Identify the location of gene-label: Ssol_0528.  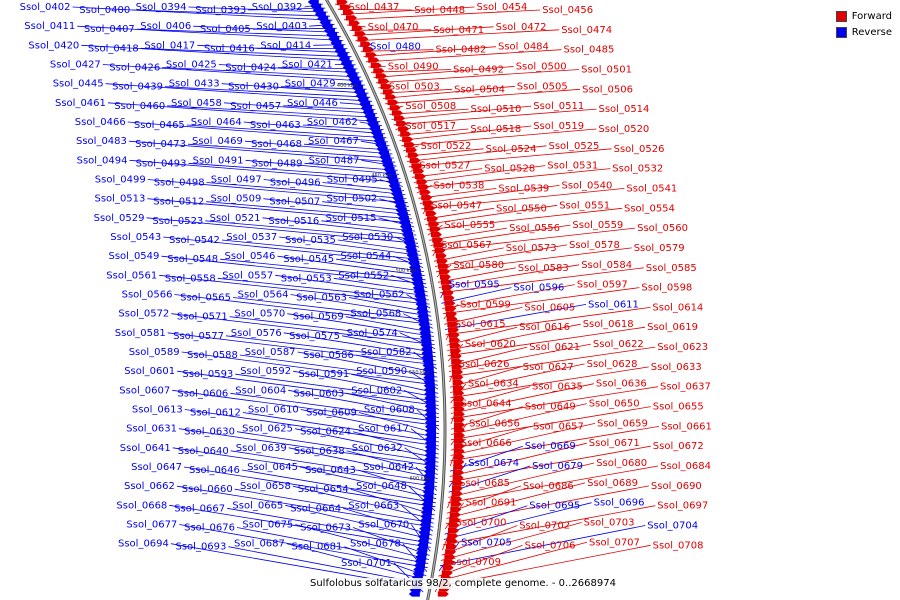
(509, 169).